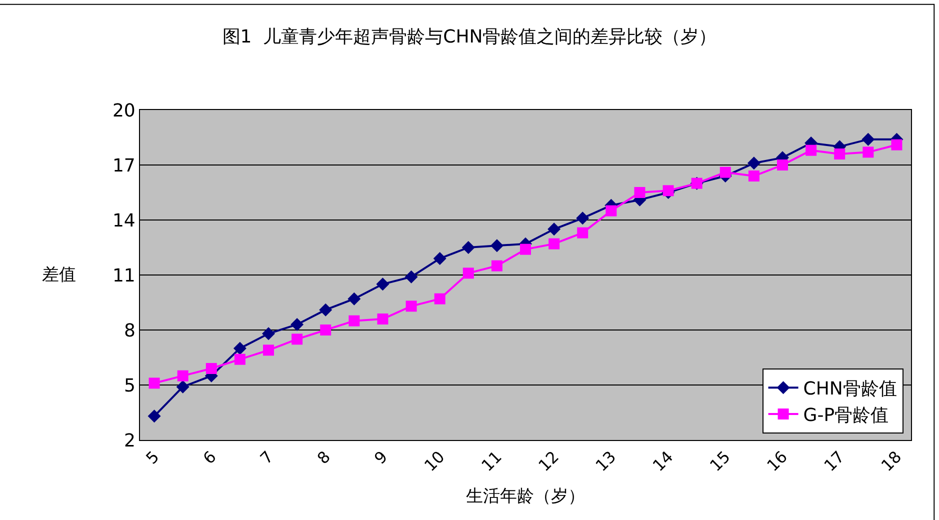 This screenshot has width=939, height=520. I want to click on legend-label: G-P骨龄值, so click(846, 415).